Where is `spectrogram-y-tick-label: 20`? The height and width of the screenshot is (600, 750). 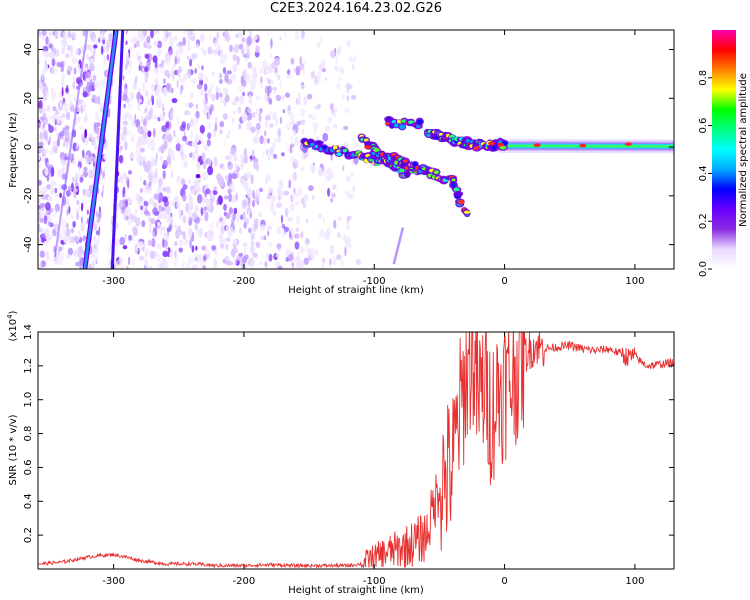 spectrogram-y-tick-label: 20 is located at coordinates (28, 98).